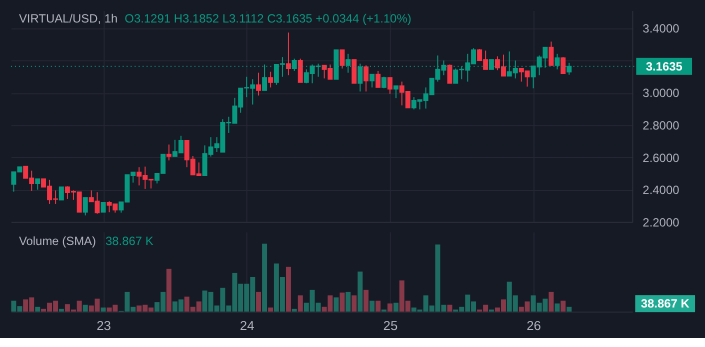 The width and height of the screenshot is (705, 347). Describe the element at coordinates (268, 18) in the screenshot. I see `annotation: O3.1291 H3.1852 L3.1112 C3.1635 +0.0344 (+1.10%)` at that location.